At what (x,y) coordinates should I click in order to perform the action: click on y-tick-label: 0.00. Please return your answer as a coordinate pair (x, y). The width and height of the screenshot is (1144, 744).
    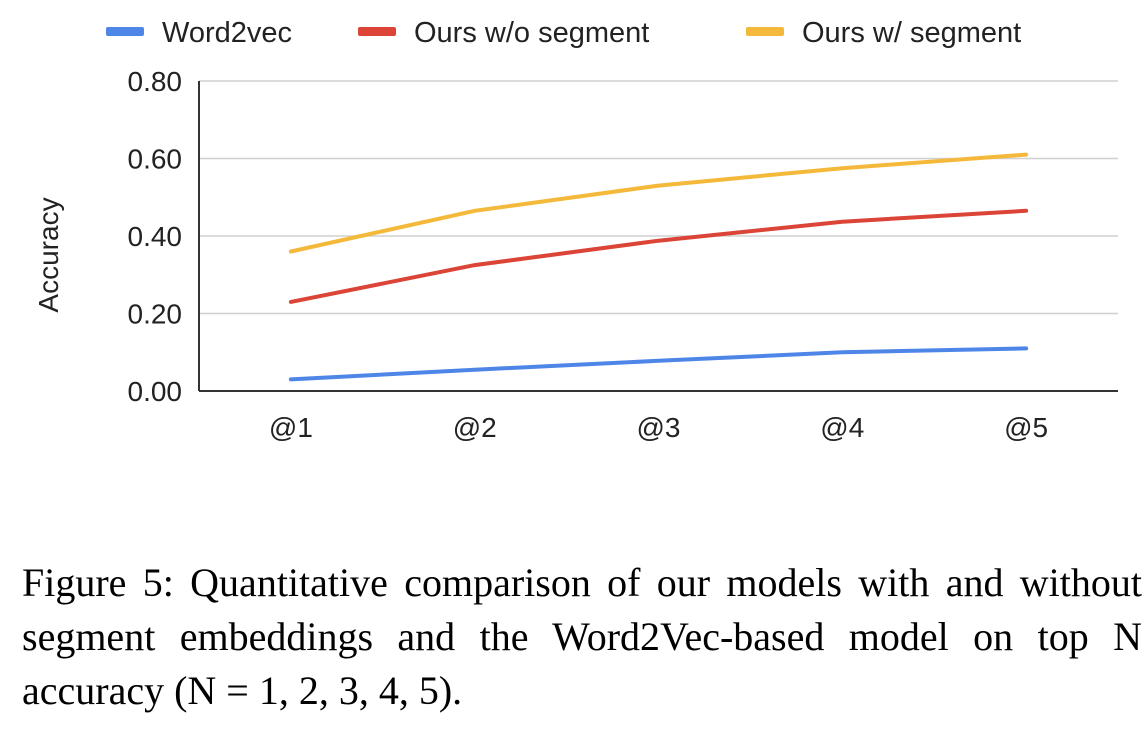
    Looking at the image, I should click on (155, 391).